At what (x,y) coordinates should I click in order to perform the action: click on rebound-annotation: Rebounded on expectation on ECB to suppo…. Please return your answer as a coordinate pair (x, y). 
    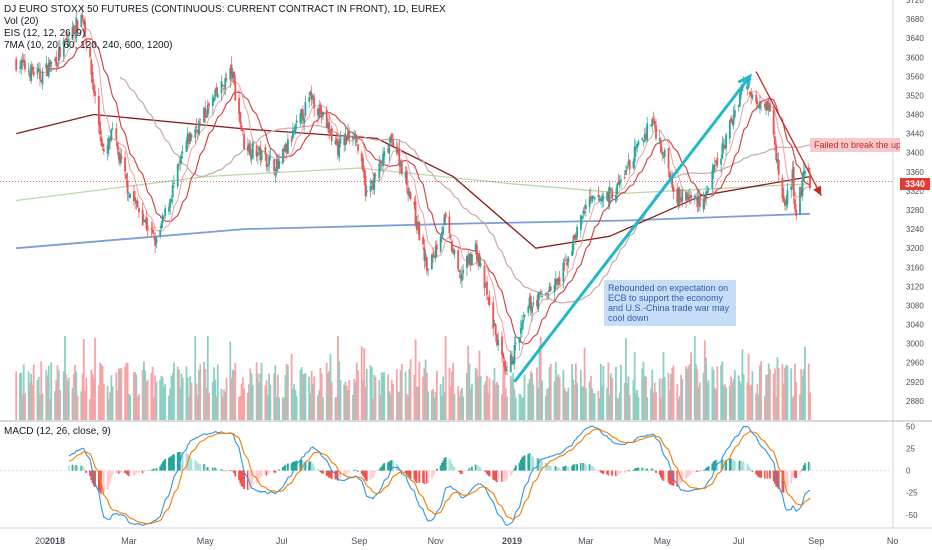
    Looking at the image, I should click on (670, 303).